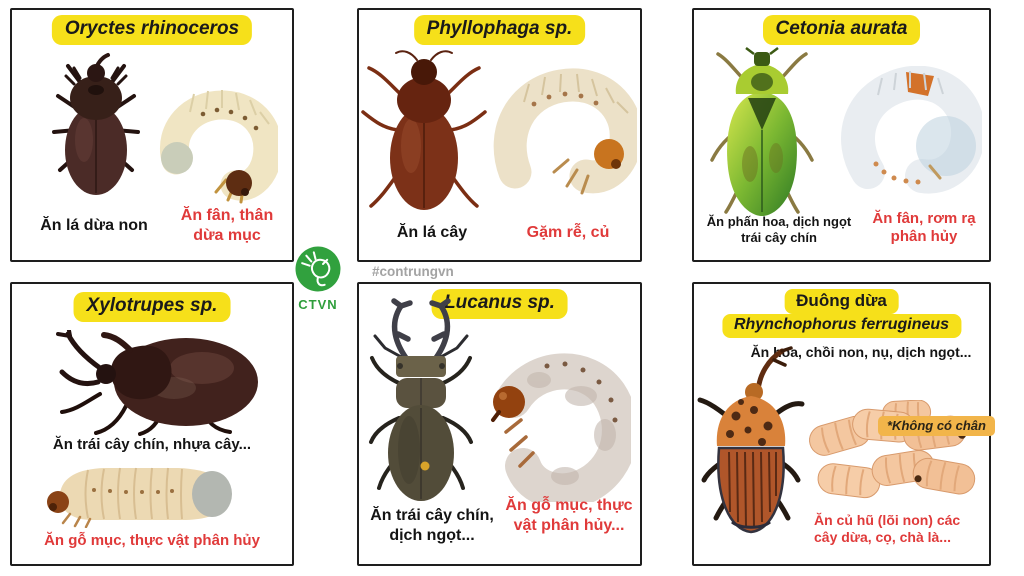 This screenshot has width=1024, height=576. I want to click on panel-phyllophaga: Phyllophaga sp., so click(499, 135).